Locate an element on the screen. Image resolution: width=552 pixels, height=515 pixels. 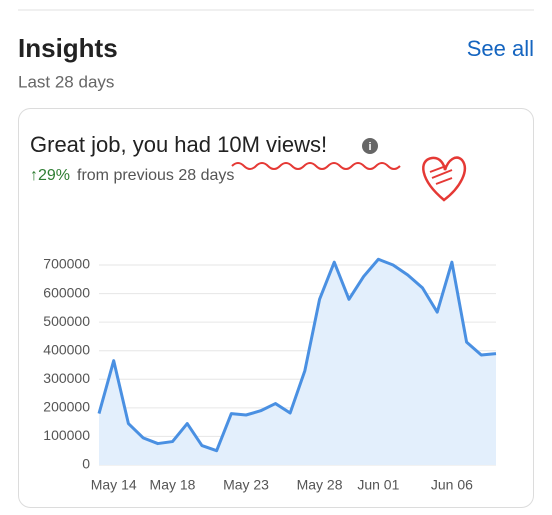
period-label: Last 28 days is located at coordinates (66, 81).